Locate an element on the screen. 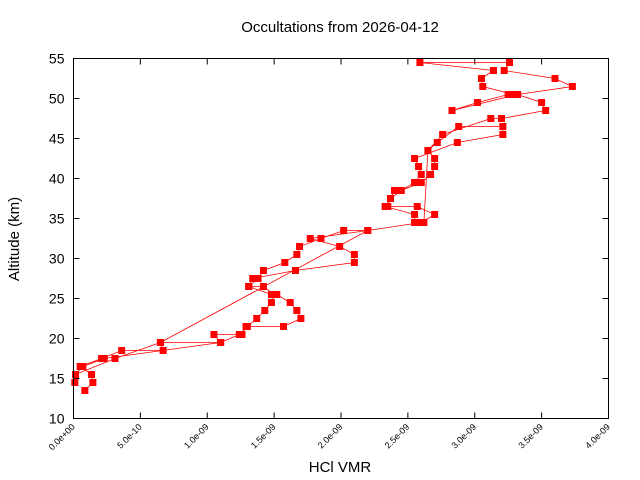 Image resolution: width=640 pixels, height=480 pixels. y-tick-label: 15 is located at coordinates (57, 379).